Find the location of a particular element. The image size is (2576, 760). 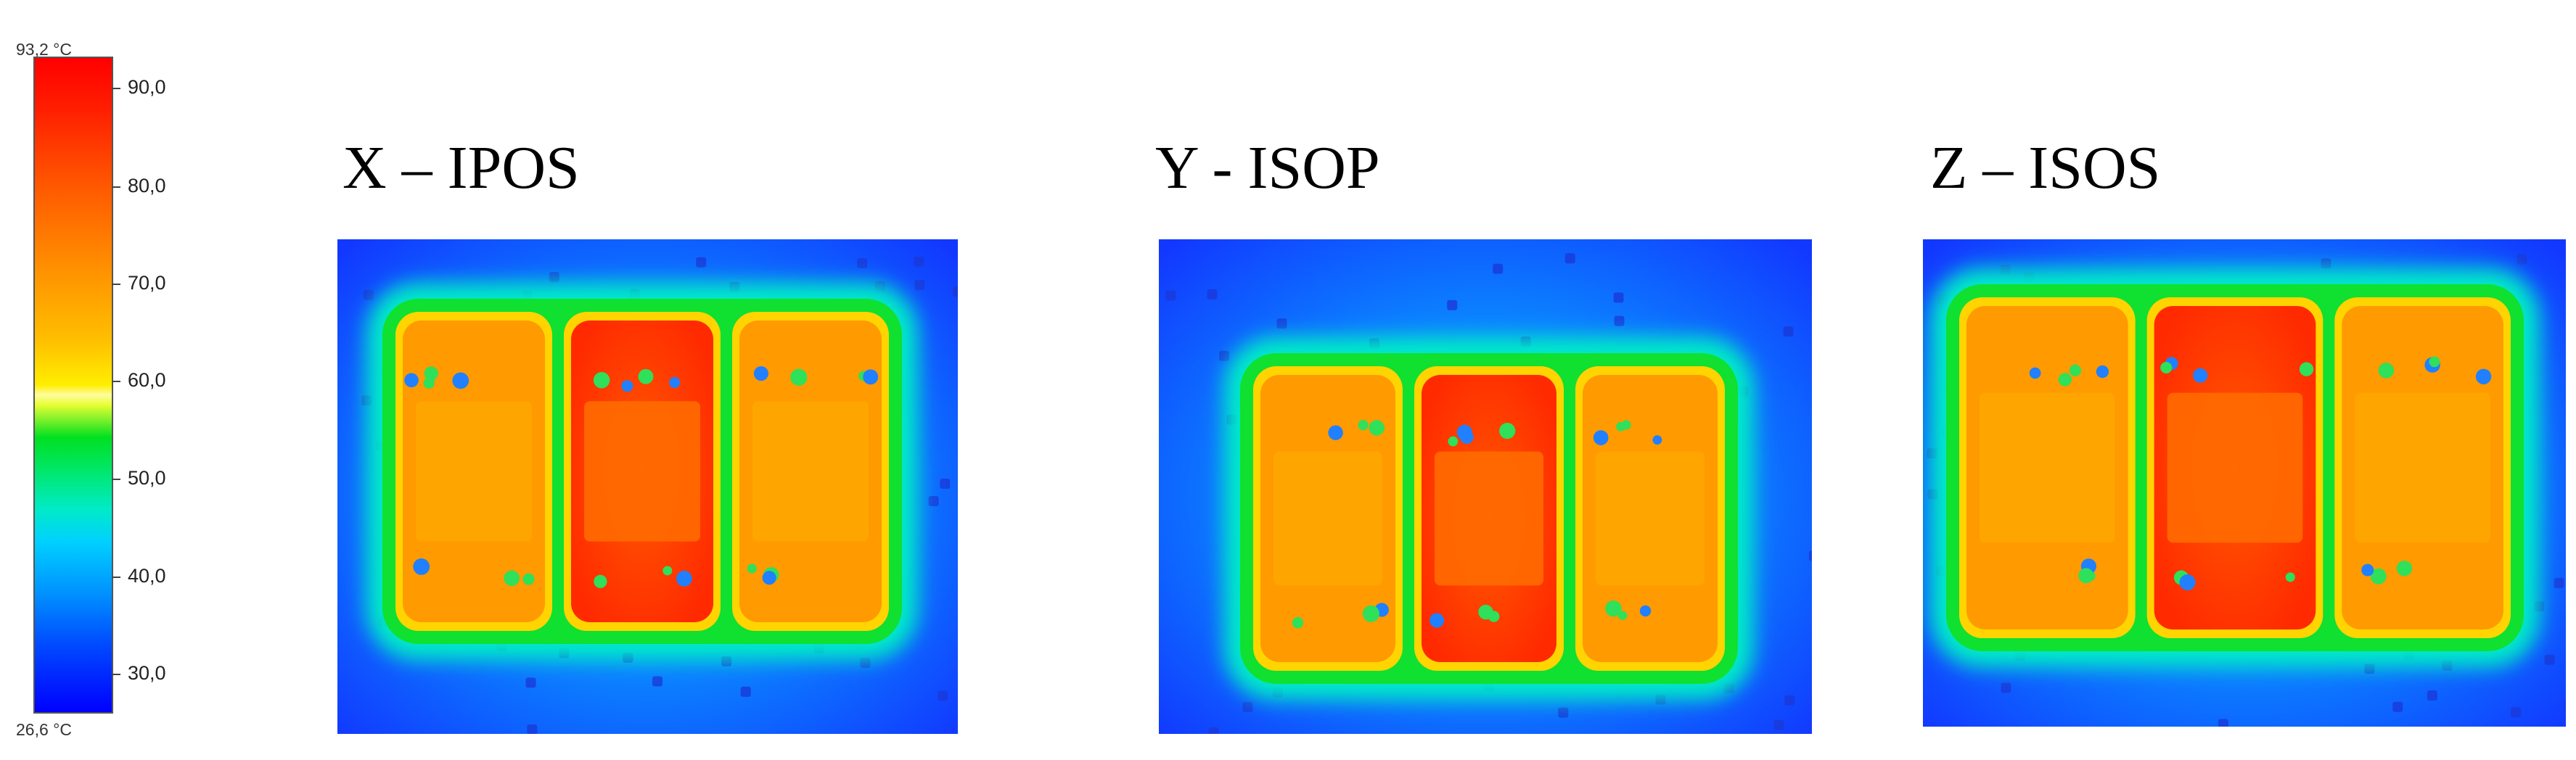

tick-label-90: 90,0 is located at coordinates (147, 87).